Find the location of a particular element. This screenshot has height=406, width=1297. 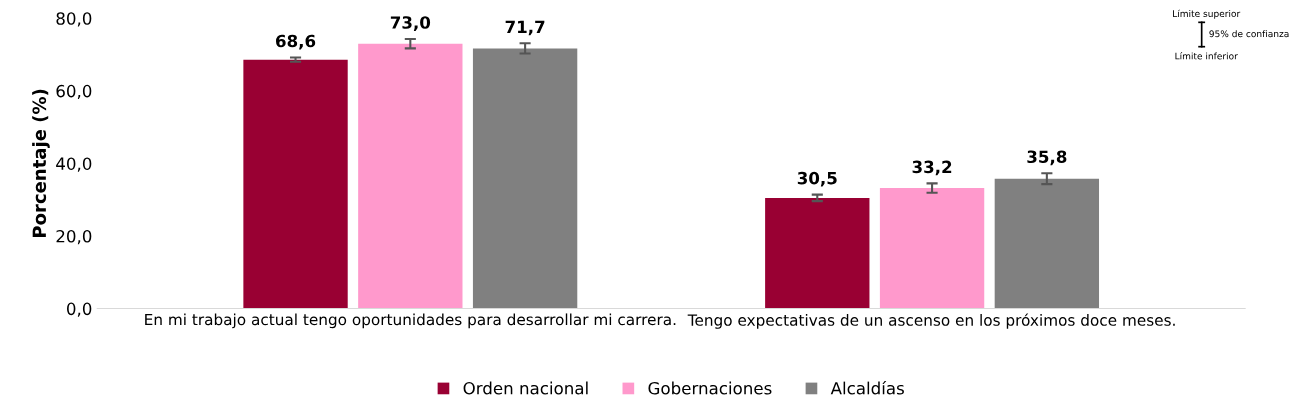

data-label: 68,6 is located at coordinates (296, 42).